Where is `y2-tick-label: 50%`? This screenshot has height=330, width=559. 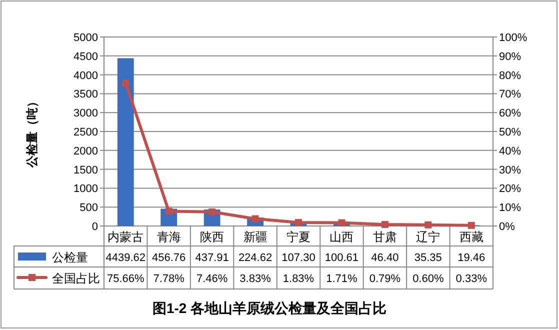
y2-tick-label: 50% is located at coordinates (510, 132).